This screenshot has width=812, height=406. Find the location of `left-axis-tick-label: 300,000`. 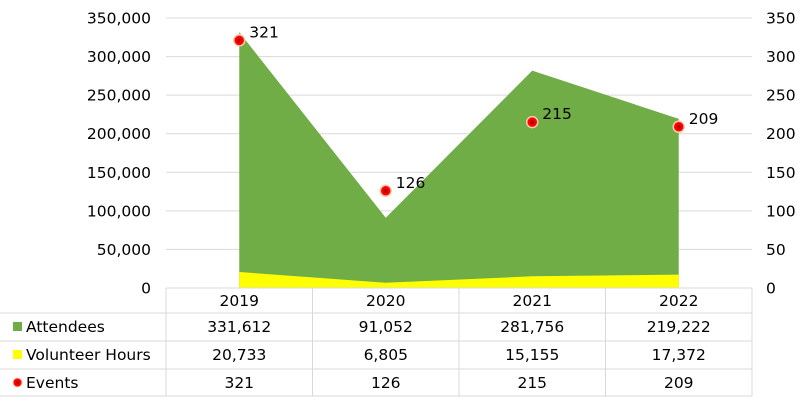

left-axis-tick-label: 300,000 is located at coordinates (119, 57).